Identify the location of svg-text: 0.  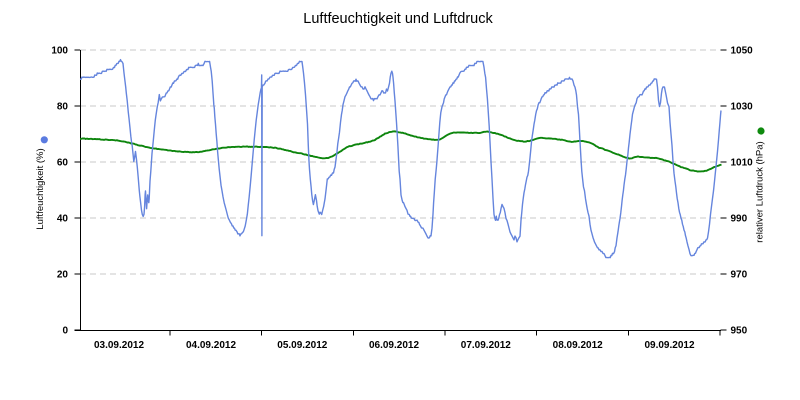
(65, 331).